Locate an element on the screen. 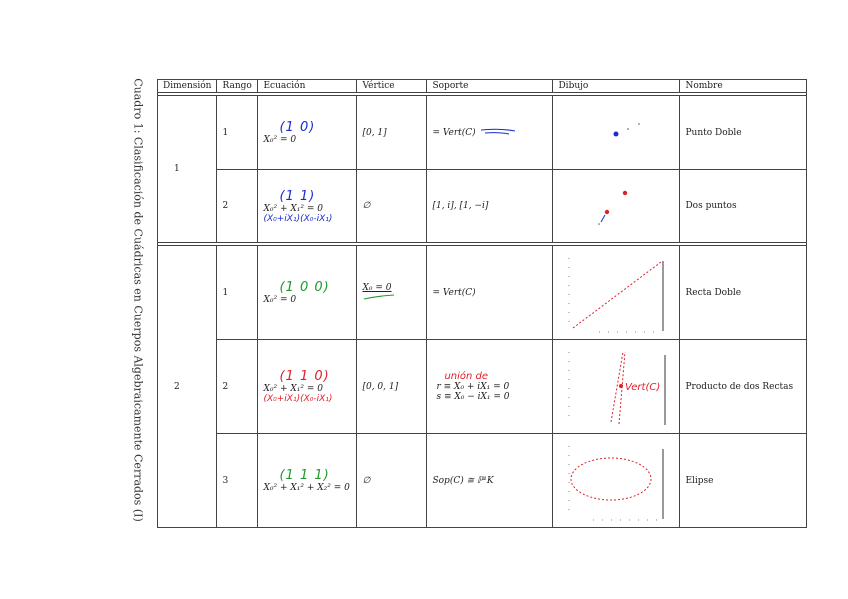 The height and width of the screenshot is (599, 848). vertice-cell: X₀ = 0 is located at coordinates (392, 292).